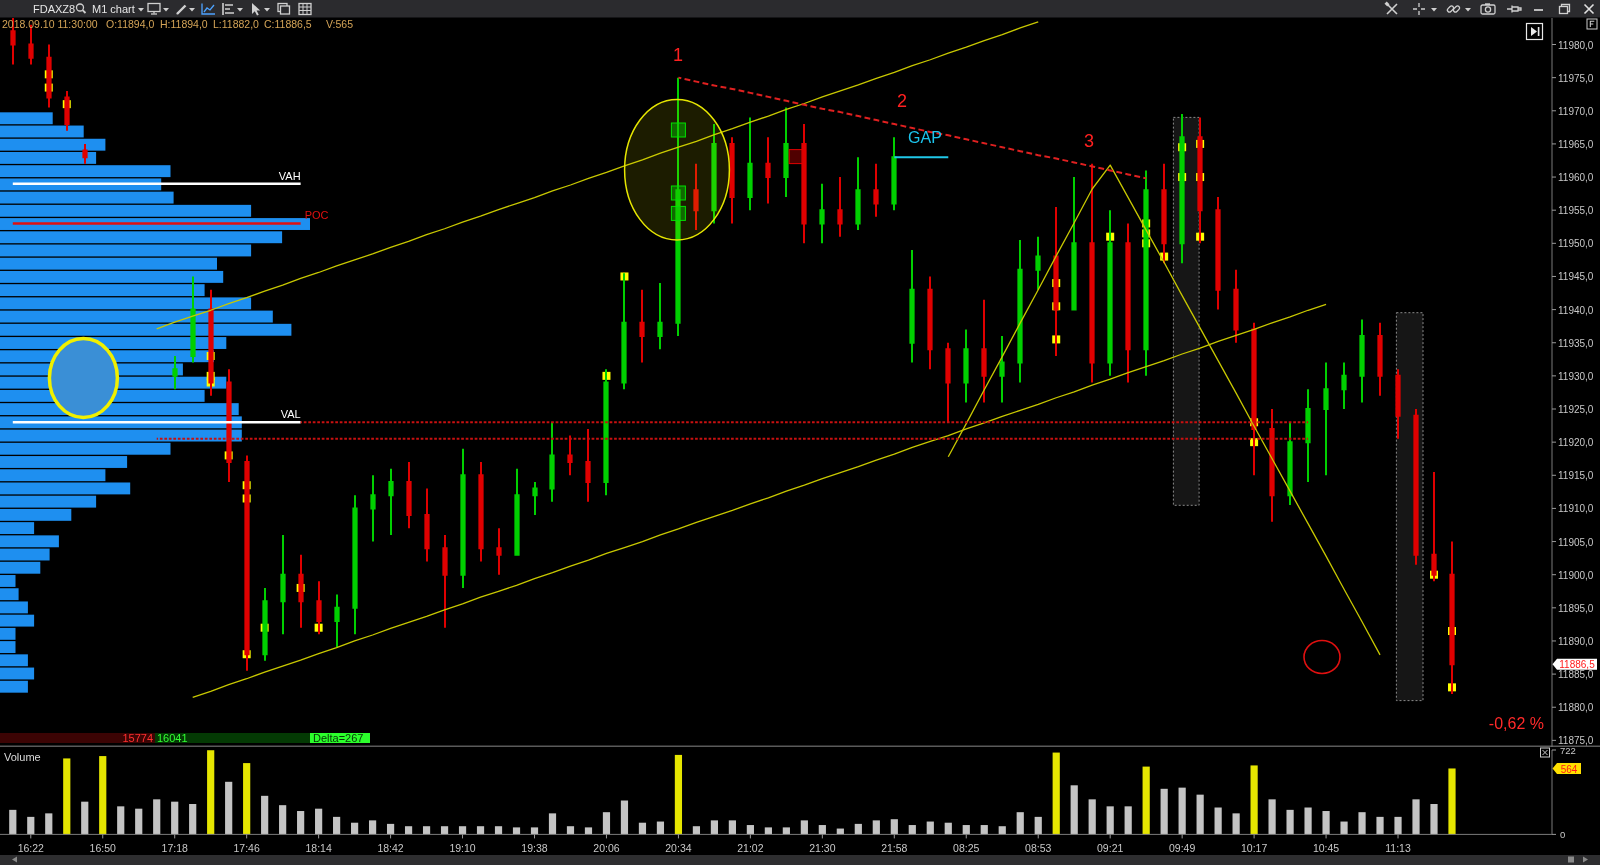 Image resolution: width=1600 pixels, height=865 pixels. I want to click on x-tick-label: 10:17, so click(1254, 848).